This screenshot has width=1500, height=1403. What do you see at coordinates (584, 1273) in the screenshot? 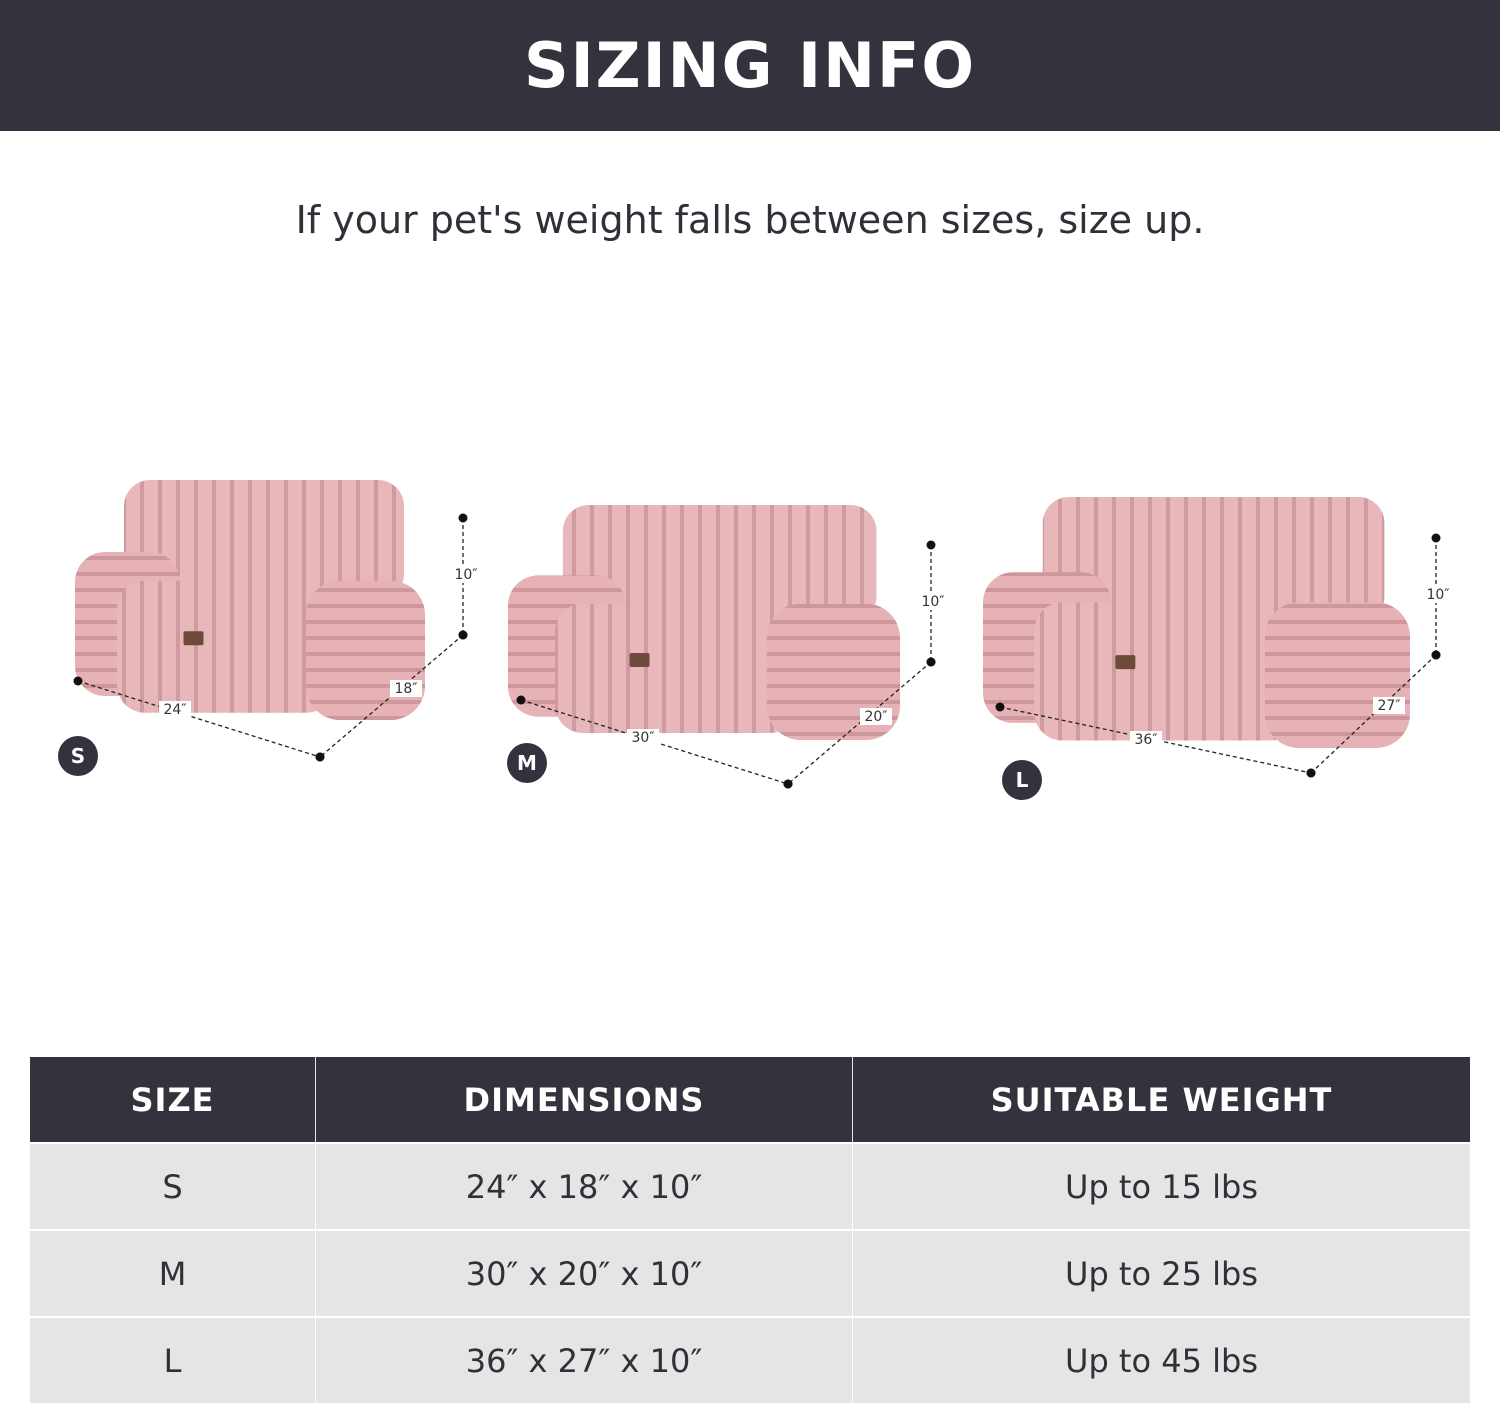
I see `cell-dimensions: 30″ x 20″ x 10″` at bounding box center [584, 1273].